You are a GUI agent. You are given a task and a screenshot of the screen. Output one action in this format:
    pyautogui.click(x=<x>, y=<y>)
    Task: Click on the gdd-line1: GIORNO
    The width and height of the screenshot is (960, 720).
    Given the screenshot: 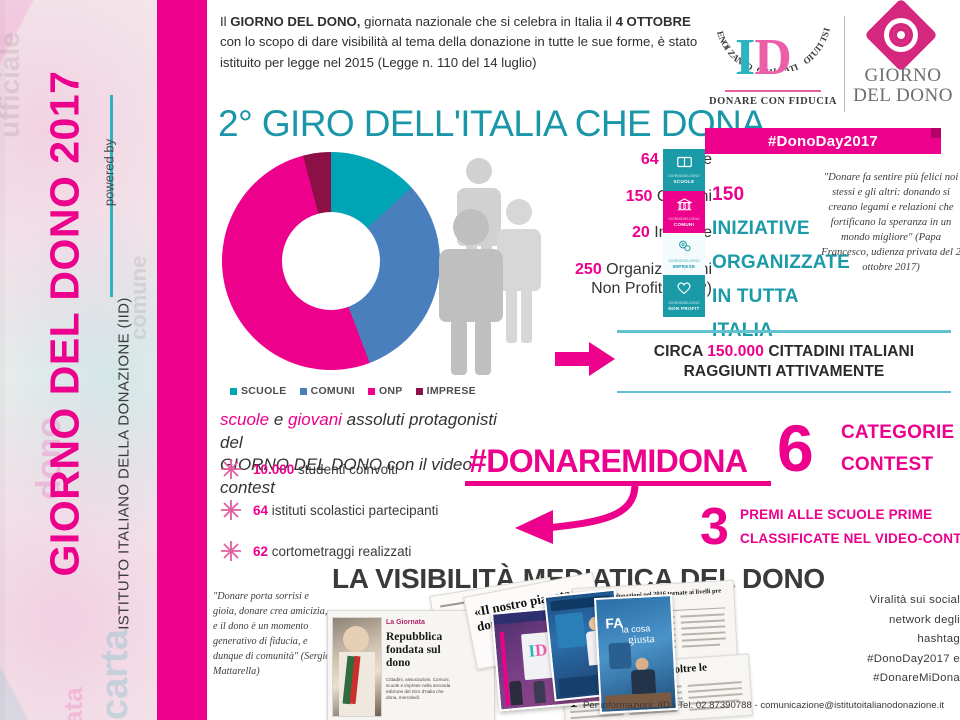 What is the action you would take?
    pyautogui.click(x=903, y=75)
    